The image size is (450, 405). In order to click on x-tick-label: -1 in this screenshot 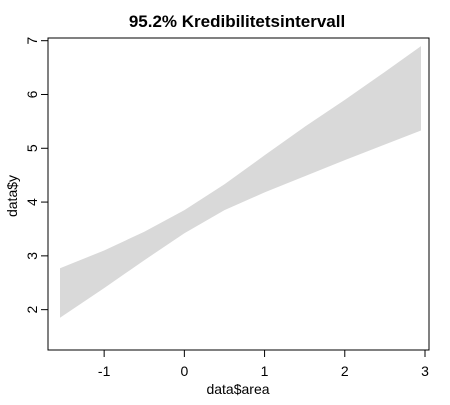, I will do `click(104, 371)`.